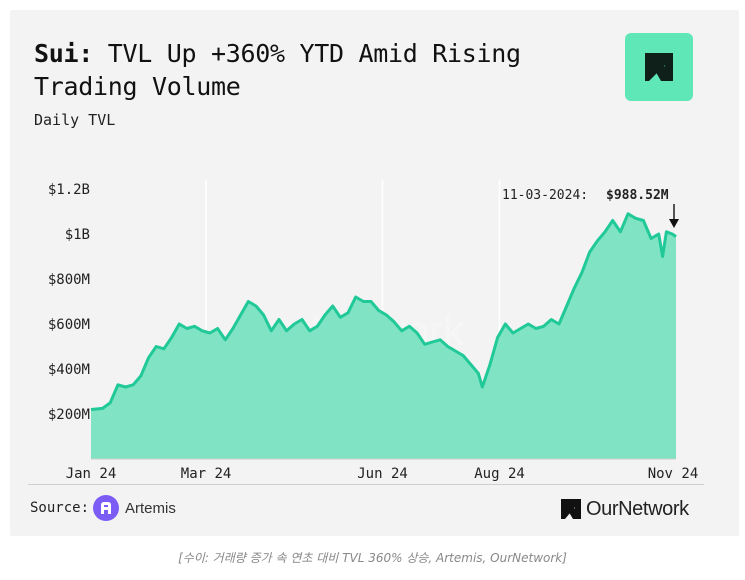 The width and height of the screenshot is (745, 580). I want to click on ournetwork-logo, so click(659, 67).